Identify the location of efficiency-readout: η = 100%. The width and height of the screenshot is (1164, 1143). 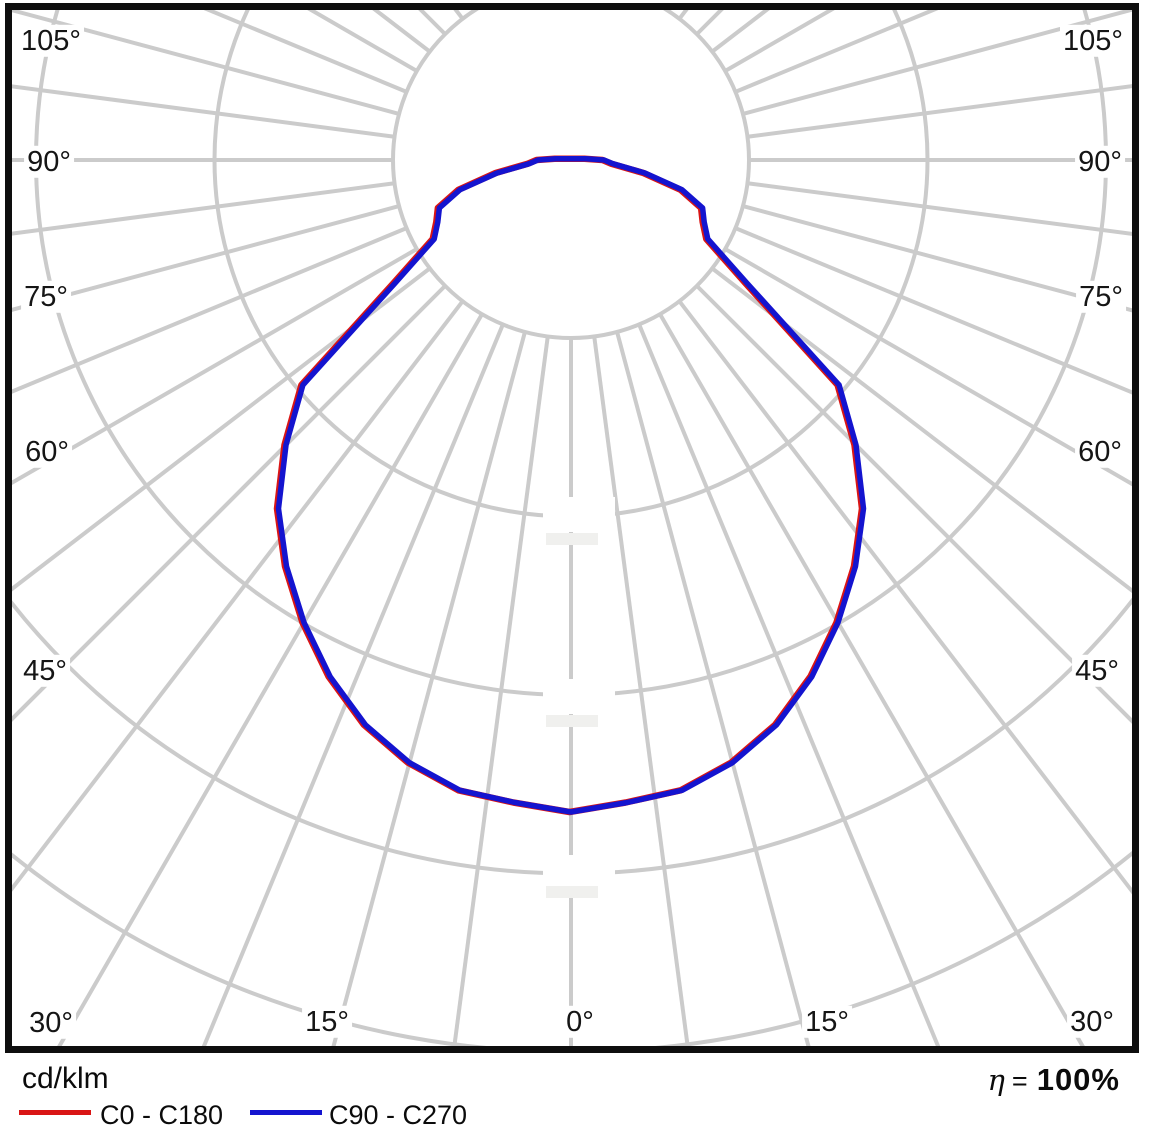
(1054, 1080).